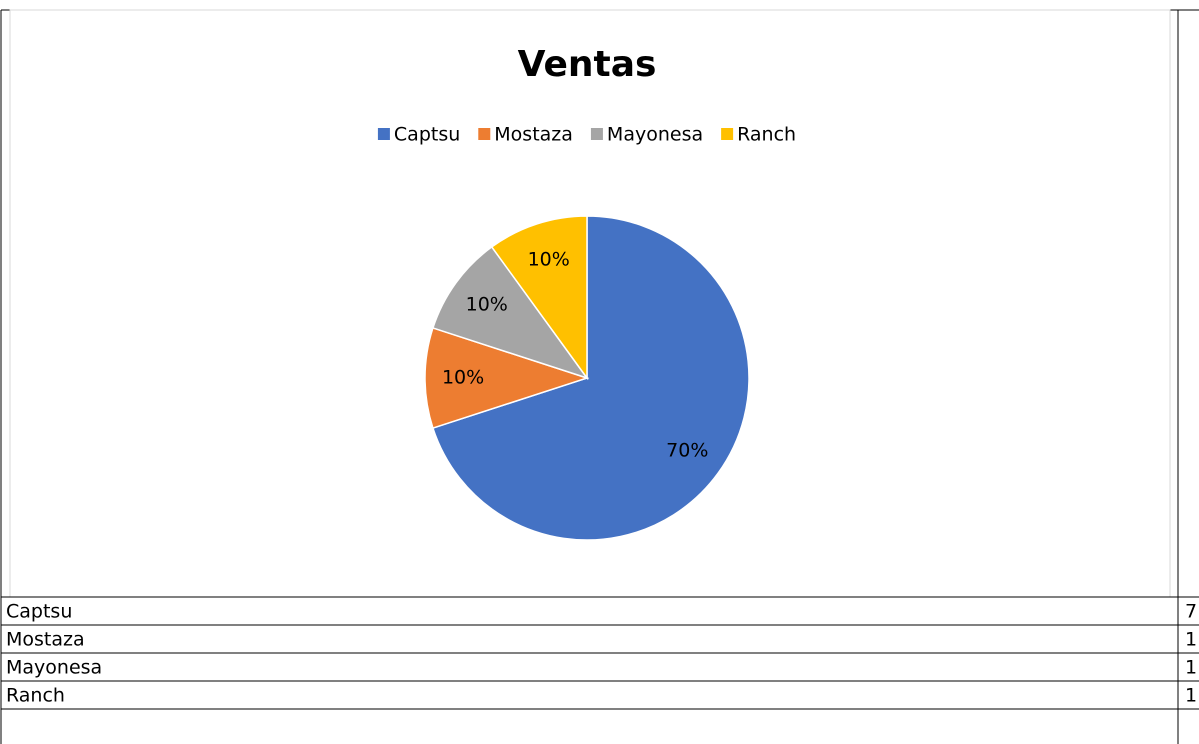 The image size is (1199, 744). What do you see at coordinates (586, 135) in the screenshot?
I see `legend: Captsu Mostaza Mayonesa Ranch` at bounding box center [586, 135].